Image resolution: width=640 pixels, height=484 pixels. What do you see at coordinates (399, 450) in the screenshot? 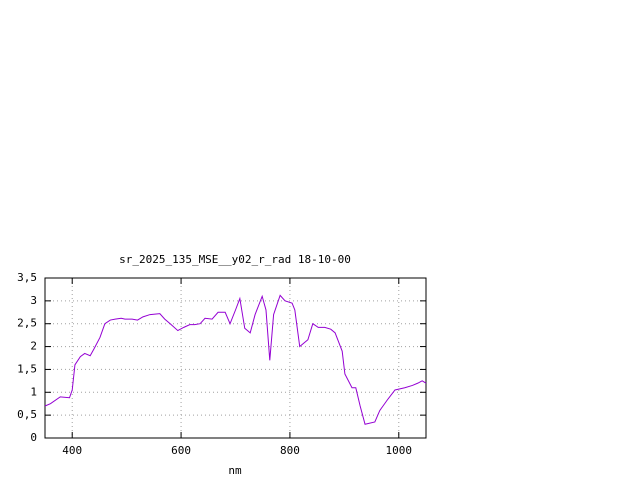
I see `x-tick-label: 1000` at bounding box center [399, 450].